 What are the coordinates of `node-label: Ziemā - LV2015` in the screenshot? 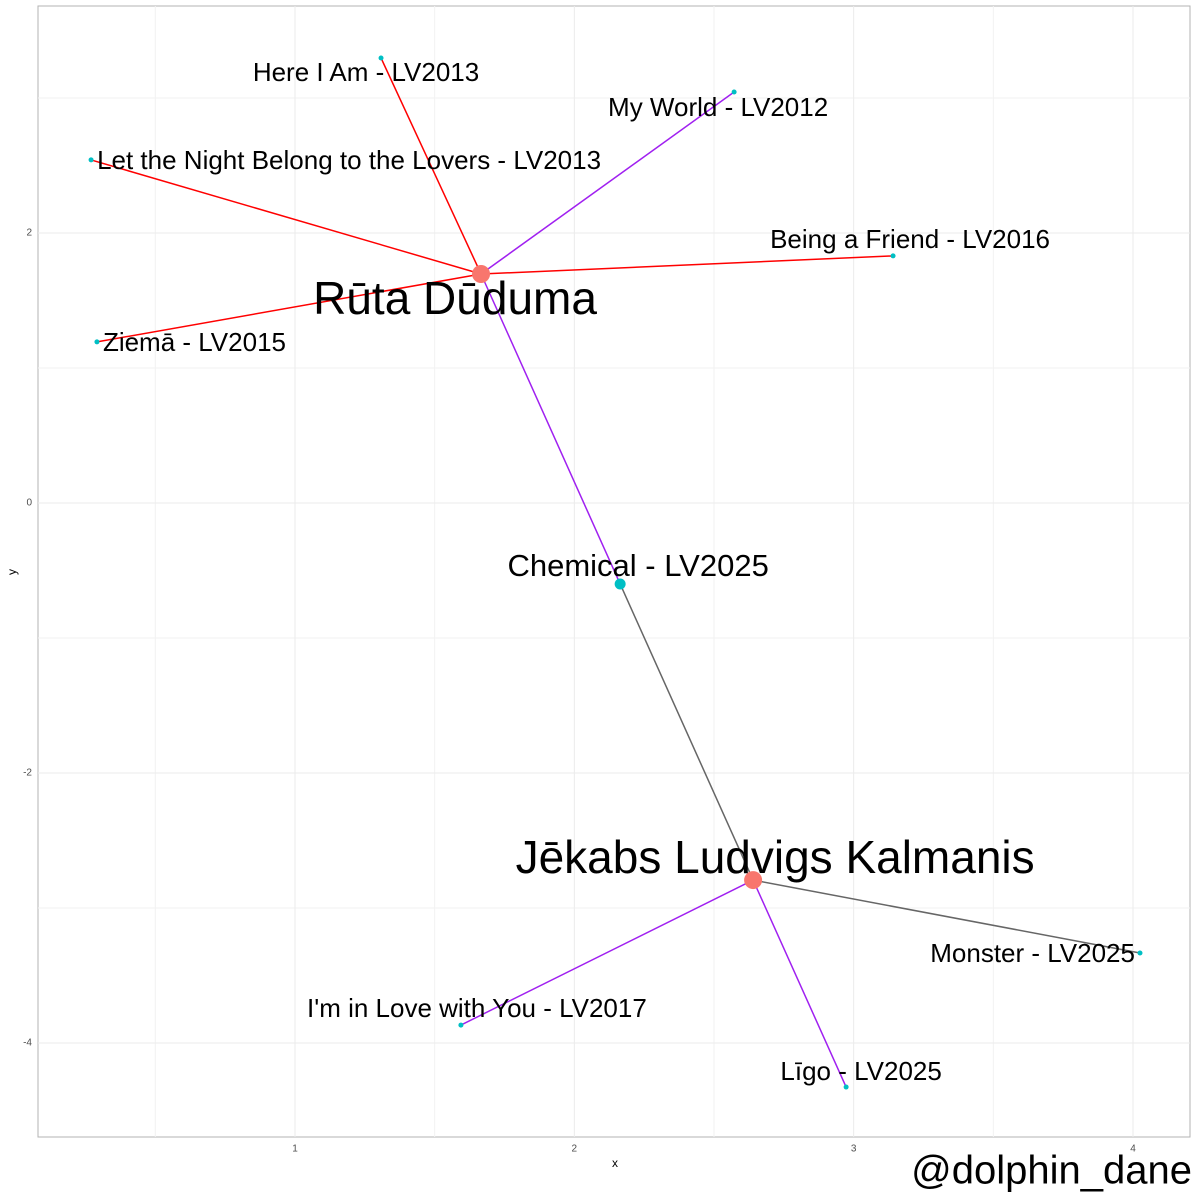 It's located at (194, 342).